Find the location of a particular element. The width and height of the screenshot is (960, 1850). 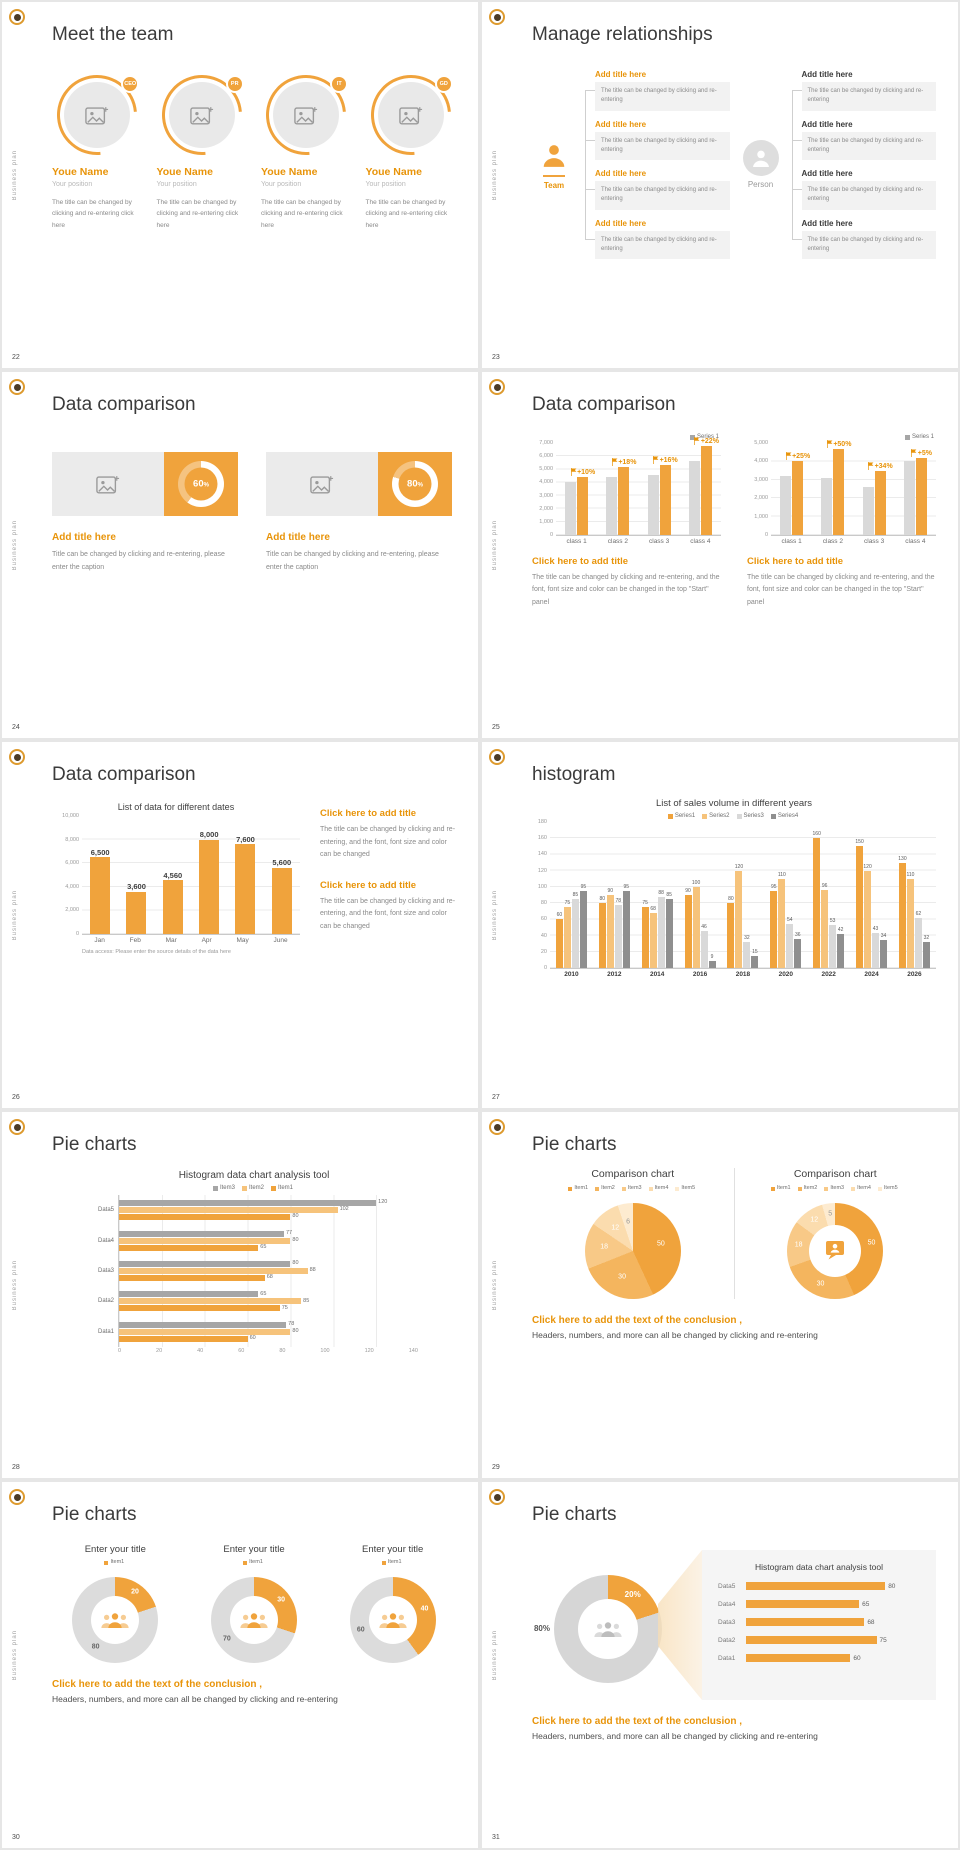

bar-value-label: 88 is located at coordinates (661, 892).